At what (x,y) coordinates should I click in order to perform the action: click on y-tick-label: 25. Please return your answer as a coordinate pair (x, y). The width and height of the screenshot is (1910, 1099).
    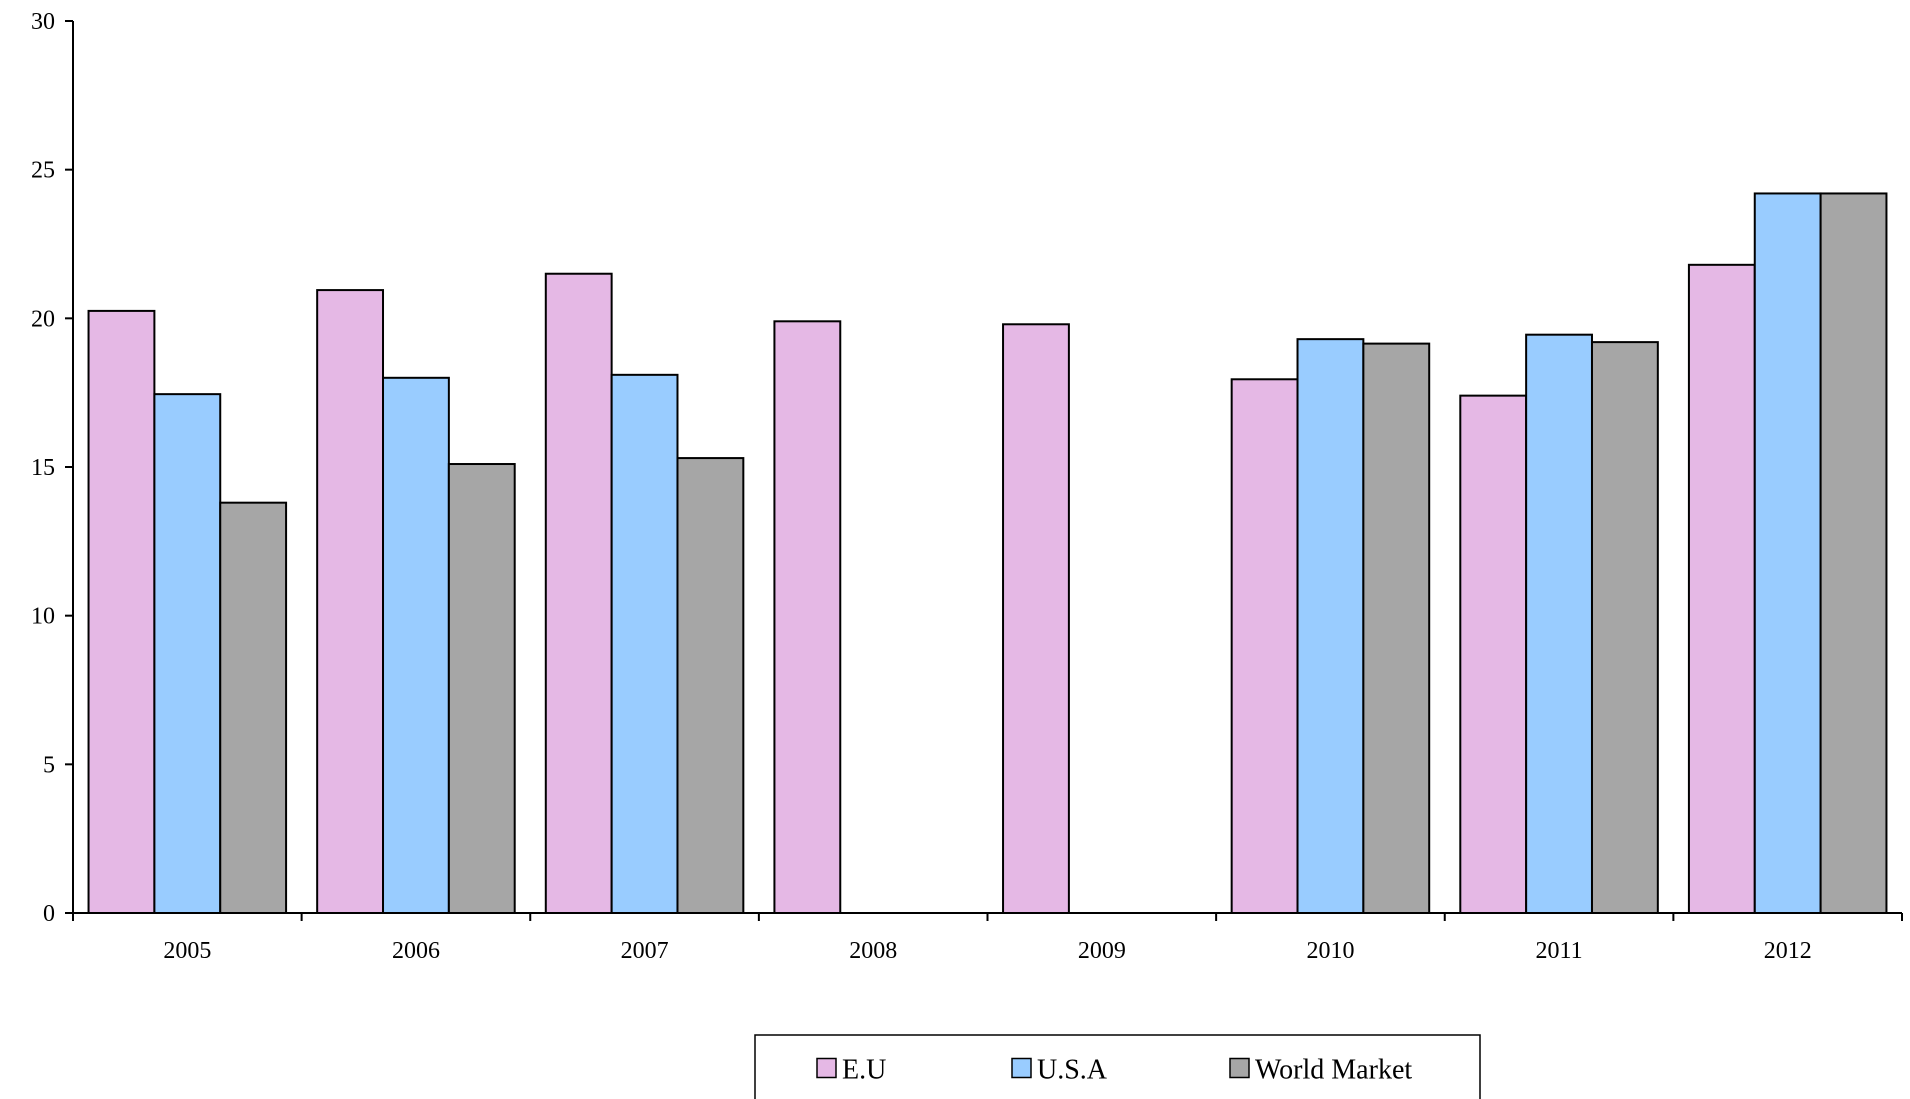
    Looking at the image, I should click on (43, 171).